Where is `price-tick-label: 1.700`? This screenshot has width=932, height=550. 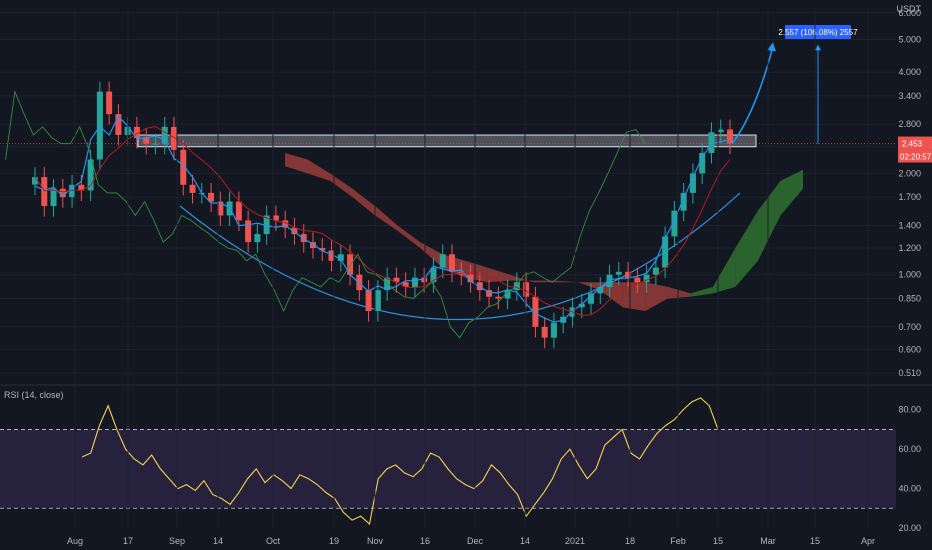
price-tick-label: 1.700 is located at coordinates (909, 197).